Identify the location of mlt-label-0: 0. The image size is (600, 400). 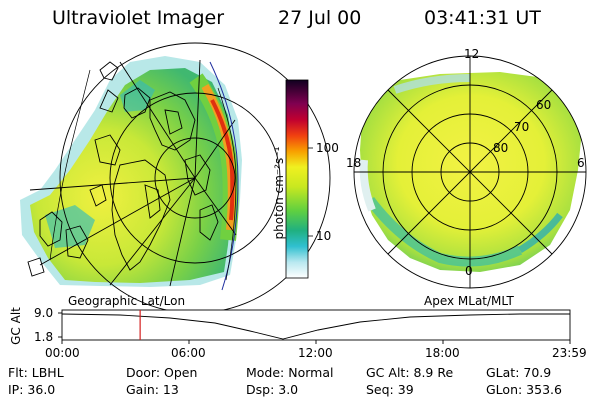
(469, 271).